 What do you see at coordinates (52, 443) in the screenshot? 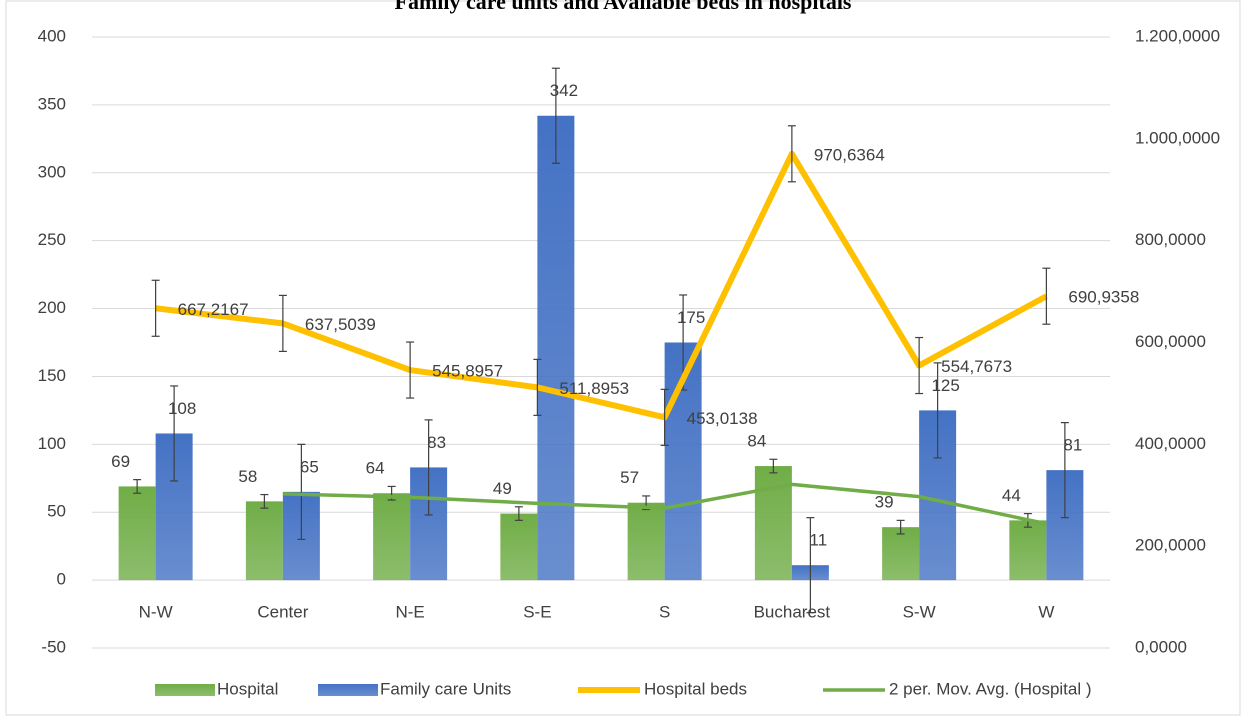
I see `y-tick-label: 100` at bounding box center [52, 443].